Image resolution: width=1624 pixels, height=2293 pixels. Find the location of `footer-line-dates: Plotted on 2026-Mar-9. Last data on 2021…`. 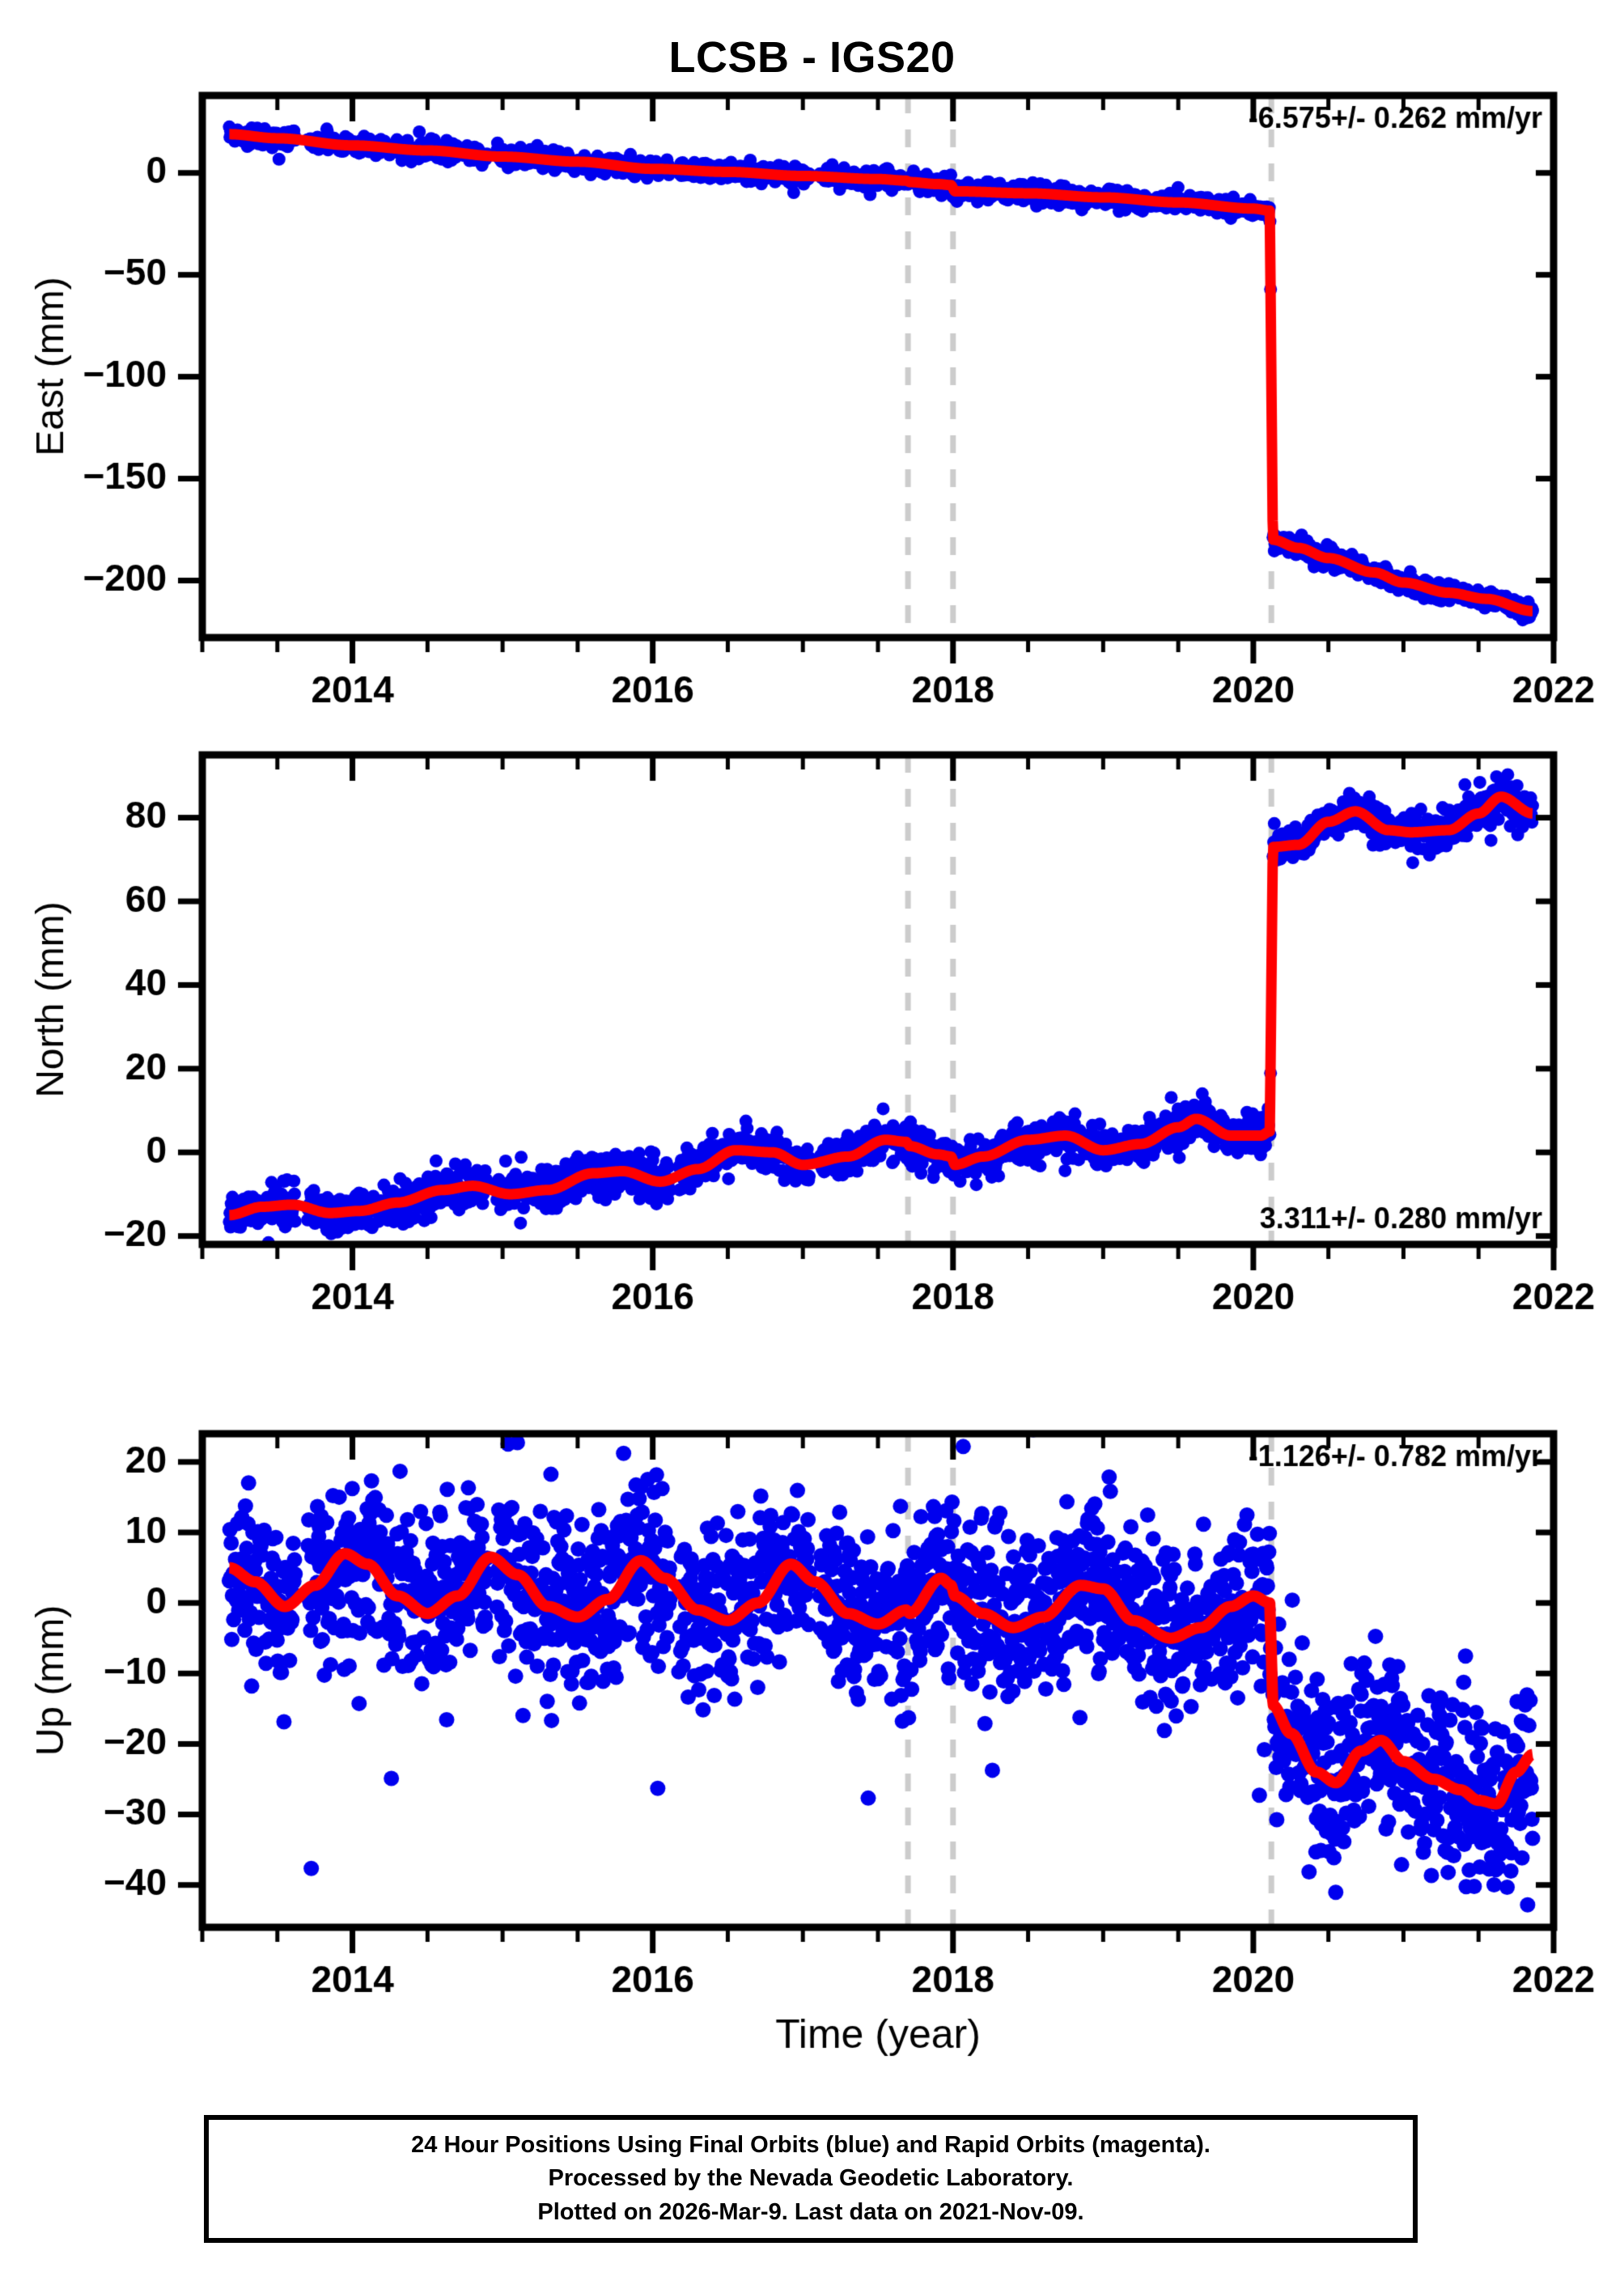

footer-line-dates: Plotted on 2026-Mar-9. Last data on 2021… is located at coordinates (810, 2211).